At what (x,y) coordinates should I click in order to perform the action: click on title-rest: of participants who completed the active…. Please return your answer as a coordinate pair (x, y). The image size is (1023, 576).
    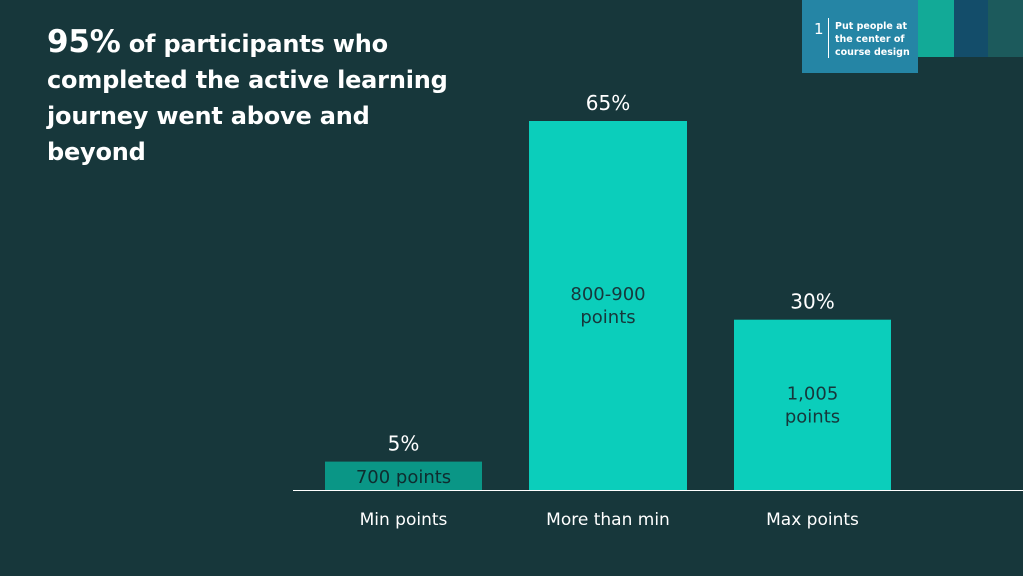
    Looking at the image, I should click on (247, 98).